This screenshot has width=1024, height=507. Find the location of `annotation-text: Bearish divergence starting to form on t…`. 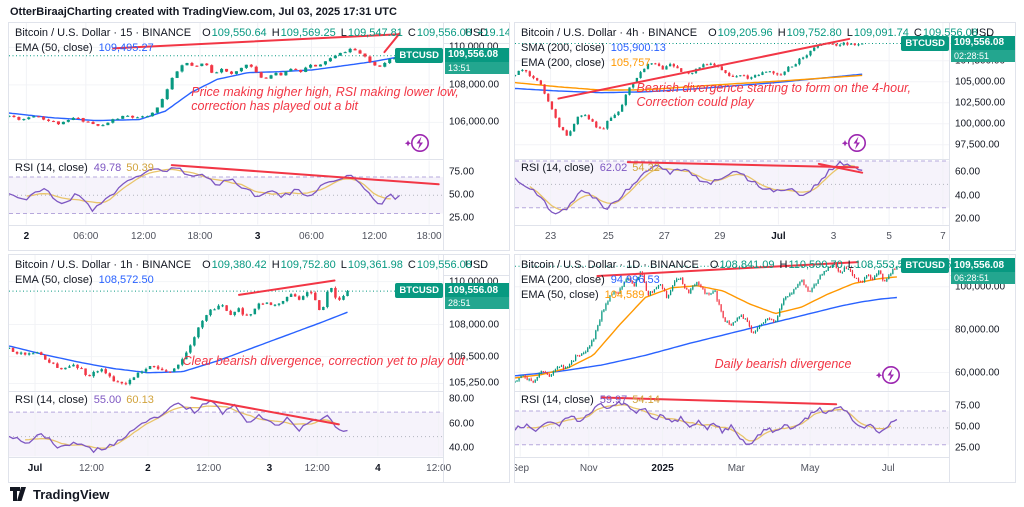

annotation-text: Bearish divergence starting to form on t… is located at coordinates (774, 95).